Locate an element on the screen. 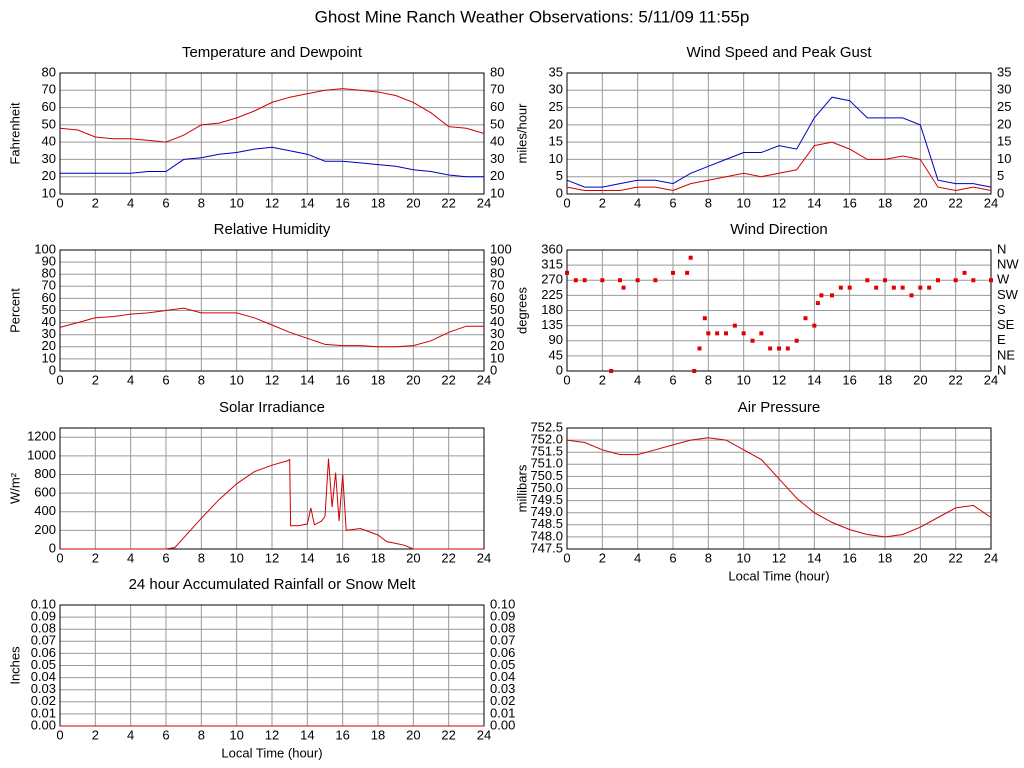  y-axis-label: Inches is located at coordinates (14, 665).